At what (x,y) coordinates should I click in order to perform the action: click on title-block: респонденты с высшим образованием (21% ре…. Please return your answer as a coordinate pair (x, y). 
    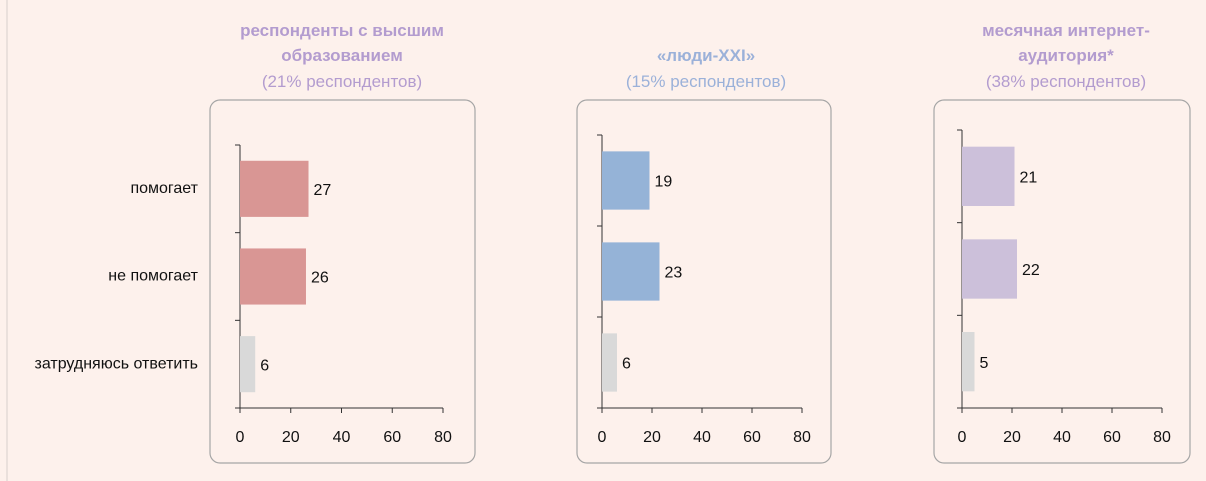
    Looking at the image, I should click on (342, 51).